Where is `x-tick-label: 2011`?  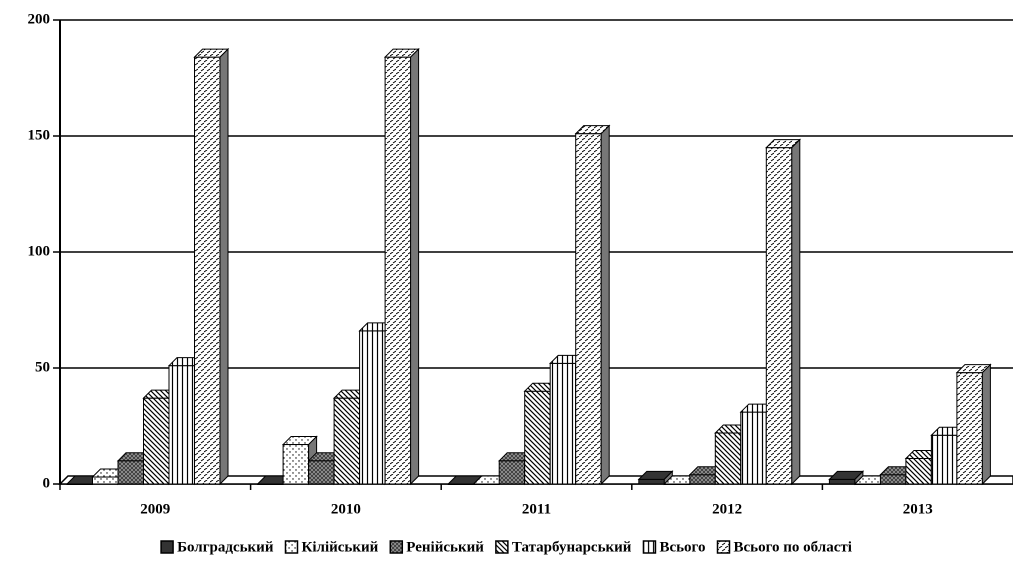 x-tick-label: 2011 is located at coordinates (536, 509).